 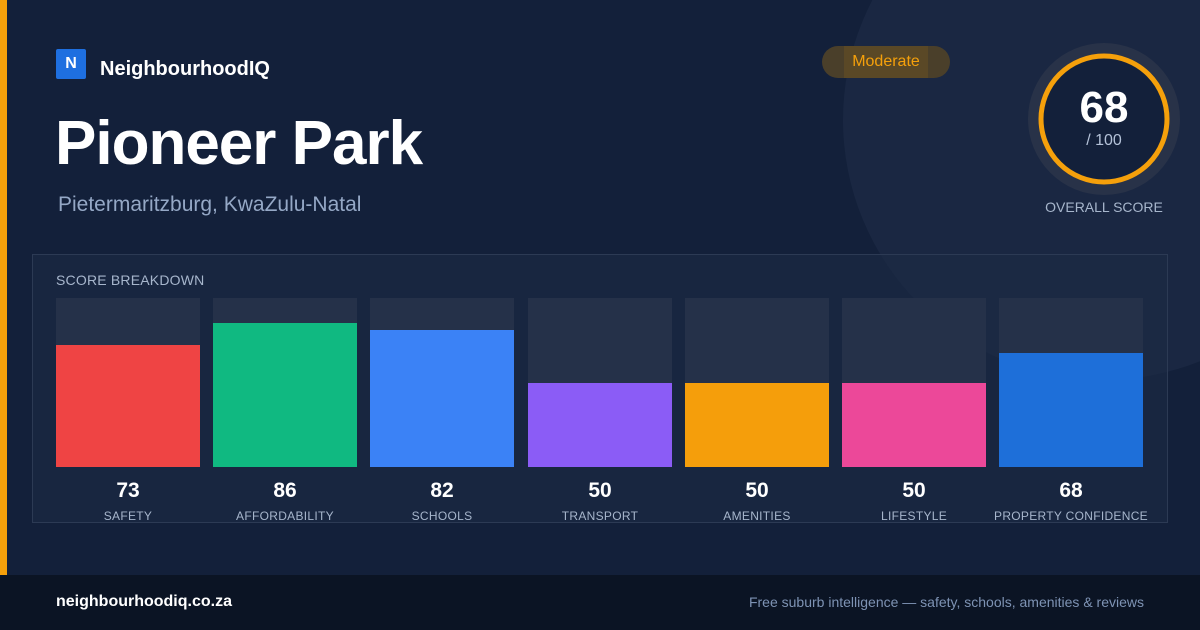 I want to click on overall-score-max: / 100, so click(x=1104, y=140).